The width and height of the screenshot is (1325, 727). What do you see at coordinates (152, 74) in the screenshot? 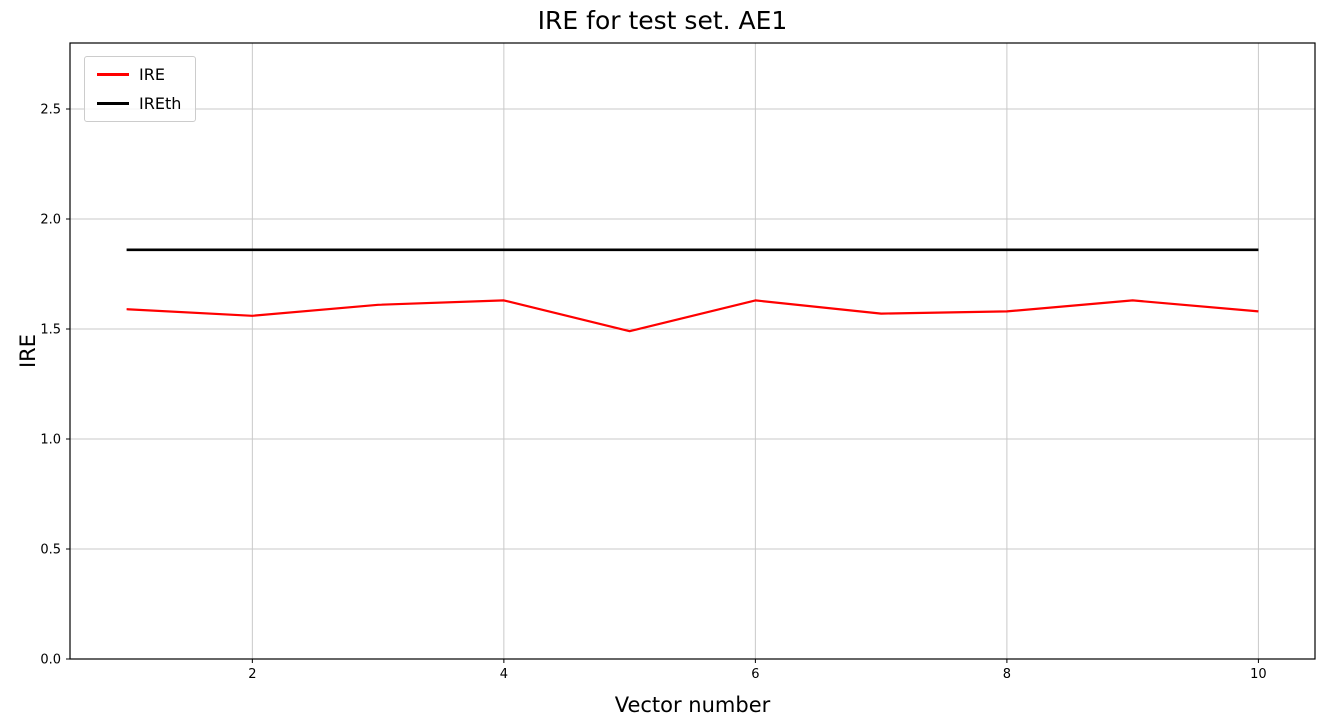
I see `legend-label-ire: IRE` at bounding box center [152, 74].